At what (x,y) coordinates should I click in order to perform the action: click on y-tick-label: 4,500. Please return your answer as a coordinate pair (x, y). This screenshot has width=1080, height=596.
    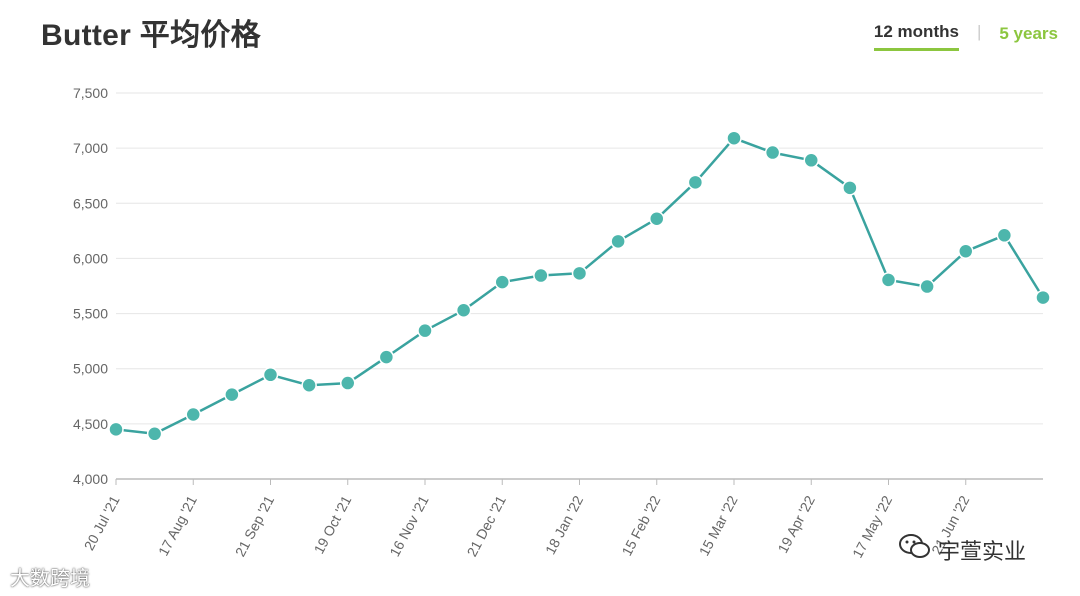
    Looking at the image, I should click on (90, 424).